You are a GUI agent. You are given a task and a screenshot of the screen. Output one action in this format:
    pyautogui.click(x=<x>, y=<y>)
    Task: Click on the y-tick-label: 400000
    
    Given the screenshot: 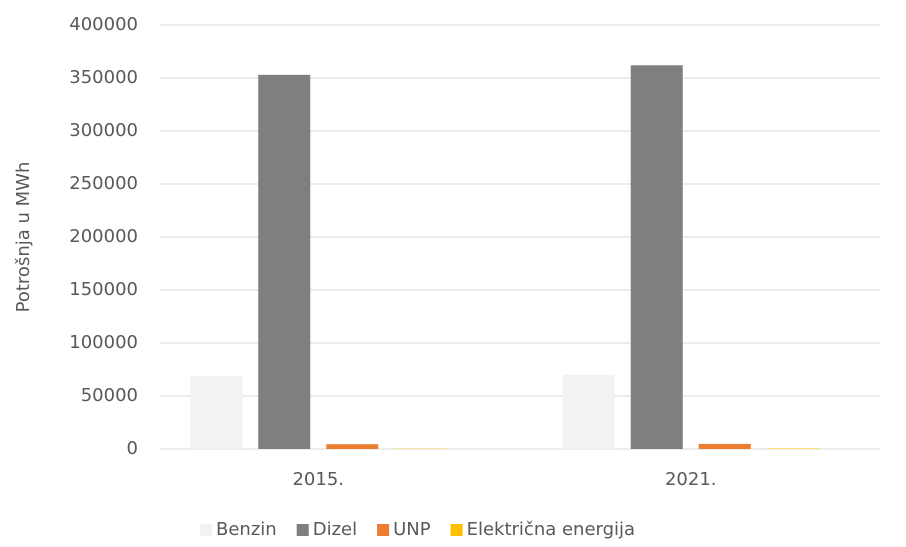 What is the action you would take?
    pyautogui.click(x=103, y=24)
    